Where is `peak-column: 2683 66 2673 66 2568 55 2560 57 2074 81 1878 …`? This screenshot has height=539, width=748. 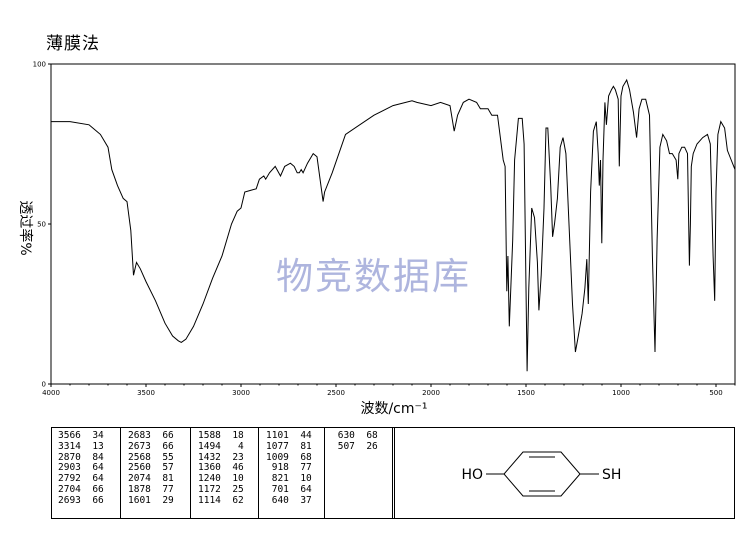
peak-column: 2683 66 2673 66 2568 55 2560 57 2074 81 1878 … is located at coordinates (151, 468).